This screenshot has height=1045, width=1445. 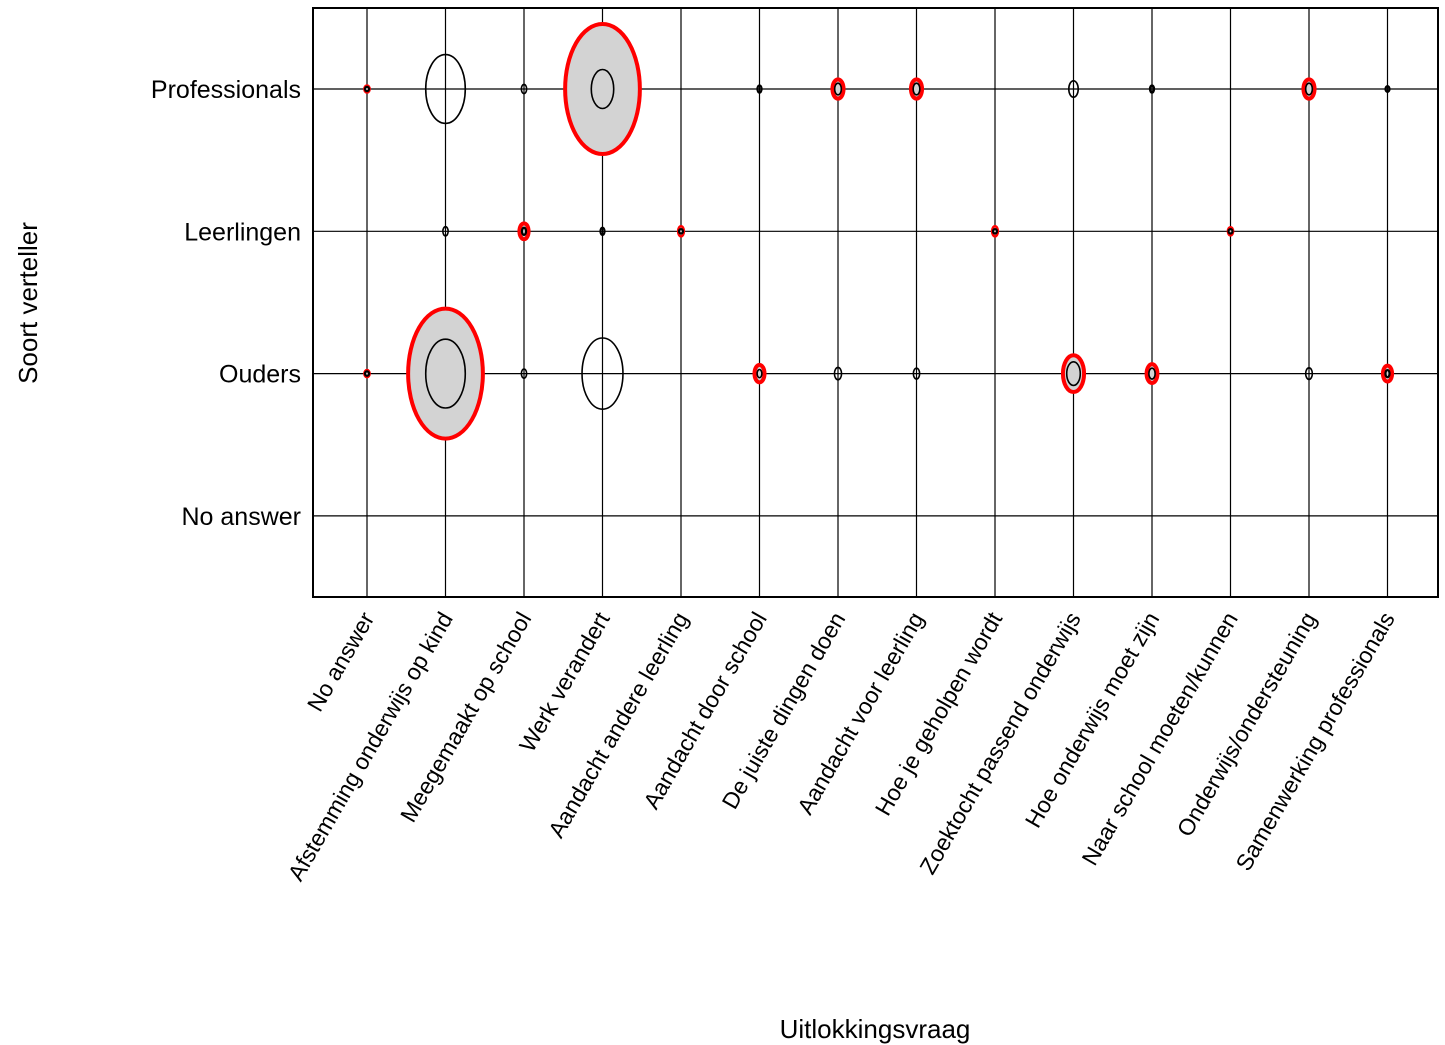 I want to click on bubble-professionals-no-answer, so click(x=367, y=89).